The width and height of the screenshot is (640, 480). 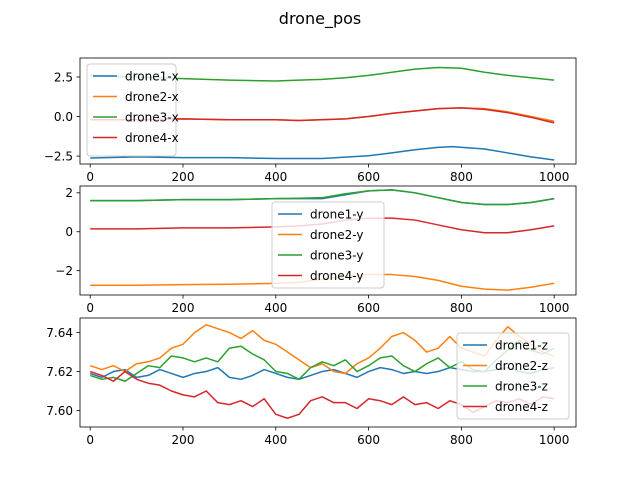 What do you see at coordinates (521, 407) in the screenshot?
I see `legend-label: drone4-z` at bounding box center [521, 407].